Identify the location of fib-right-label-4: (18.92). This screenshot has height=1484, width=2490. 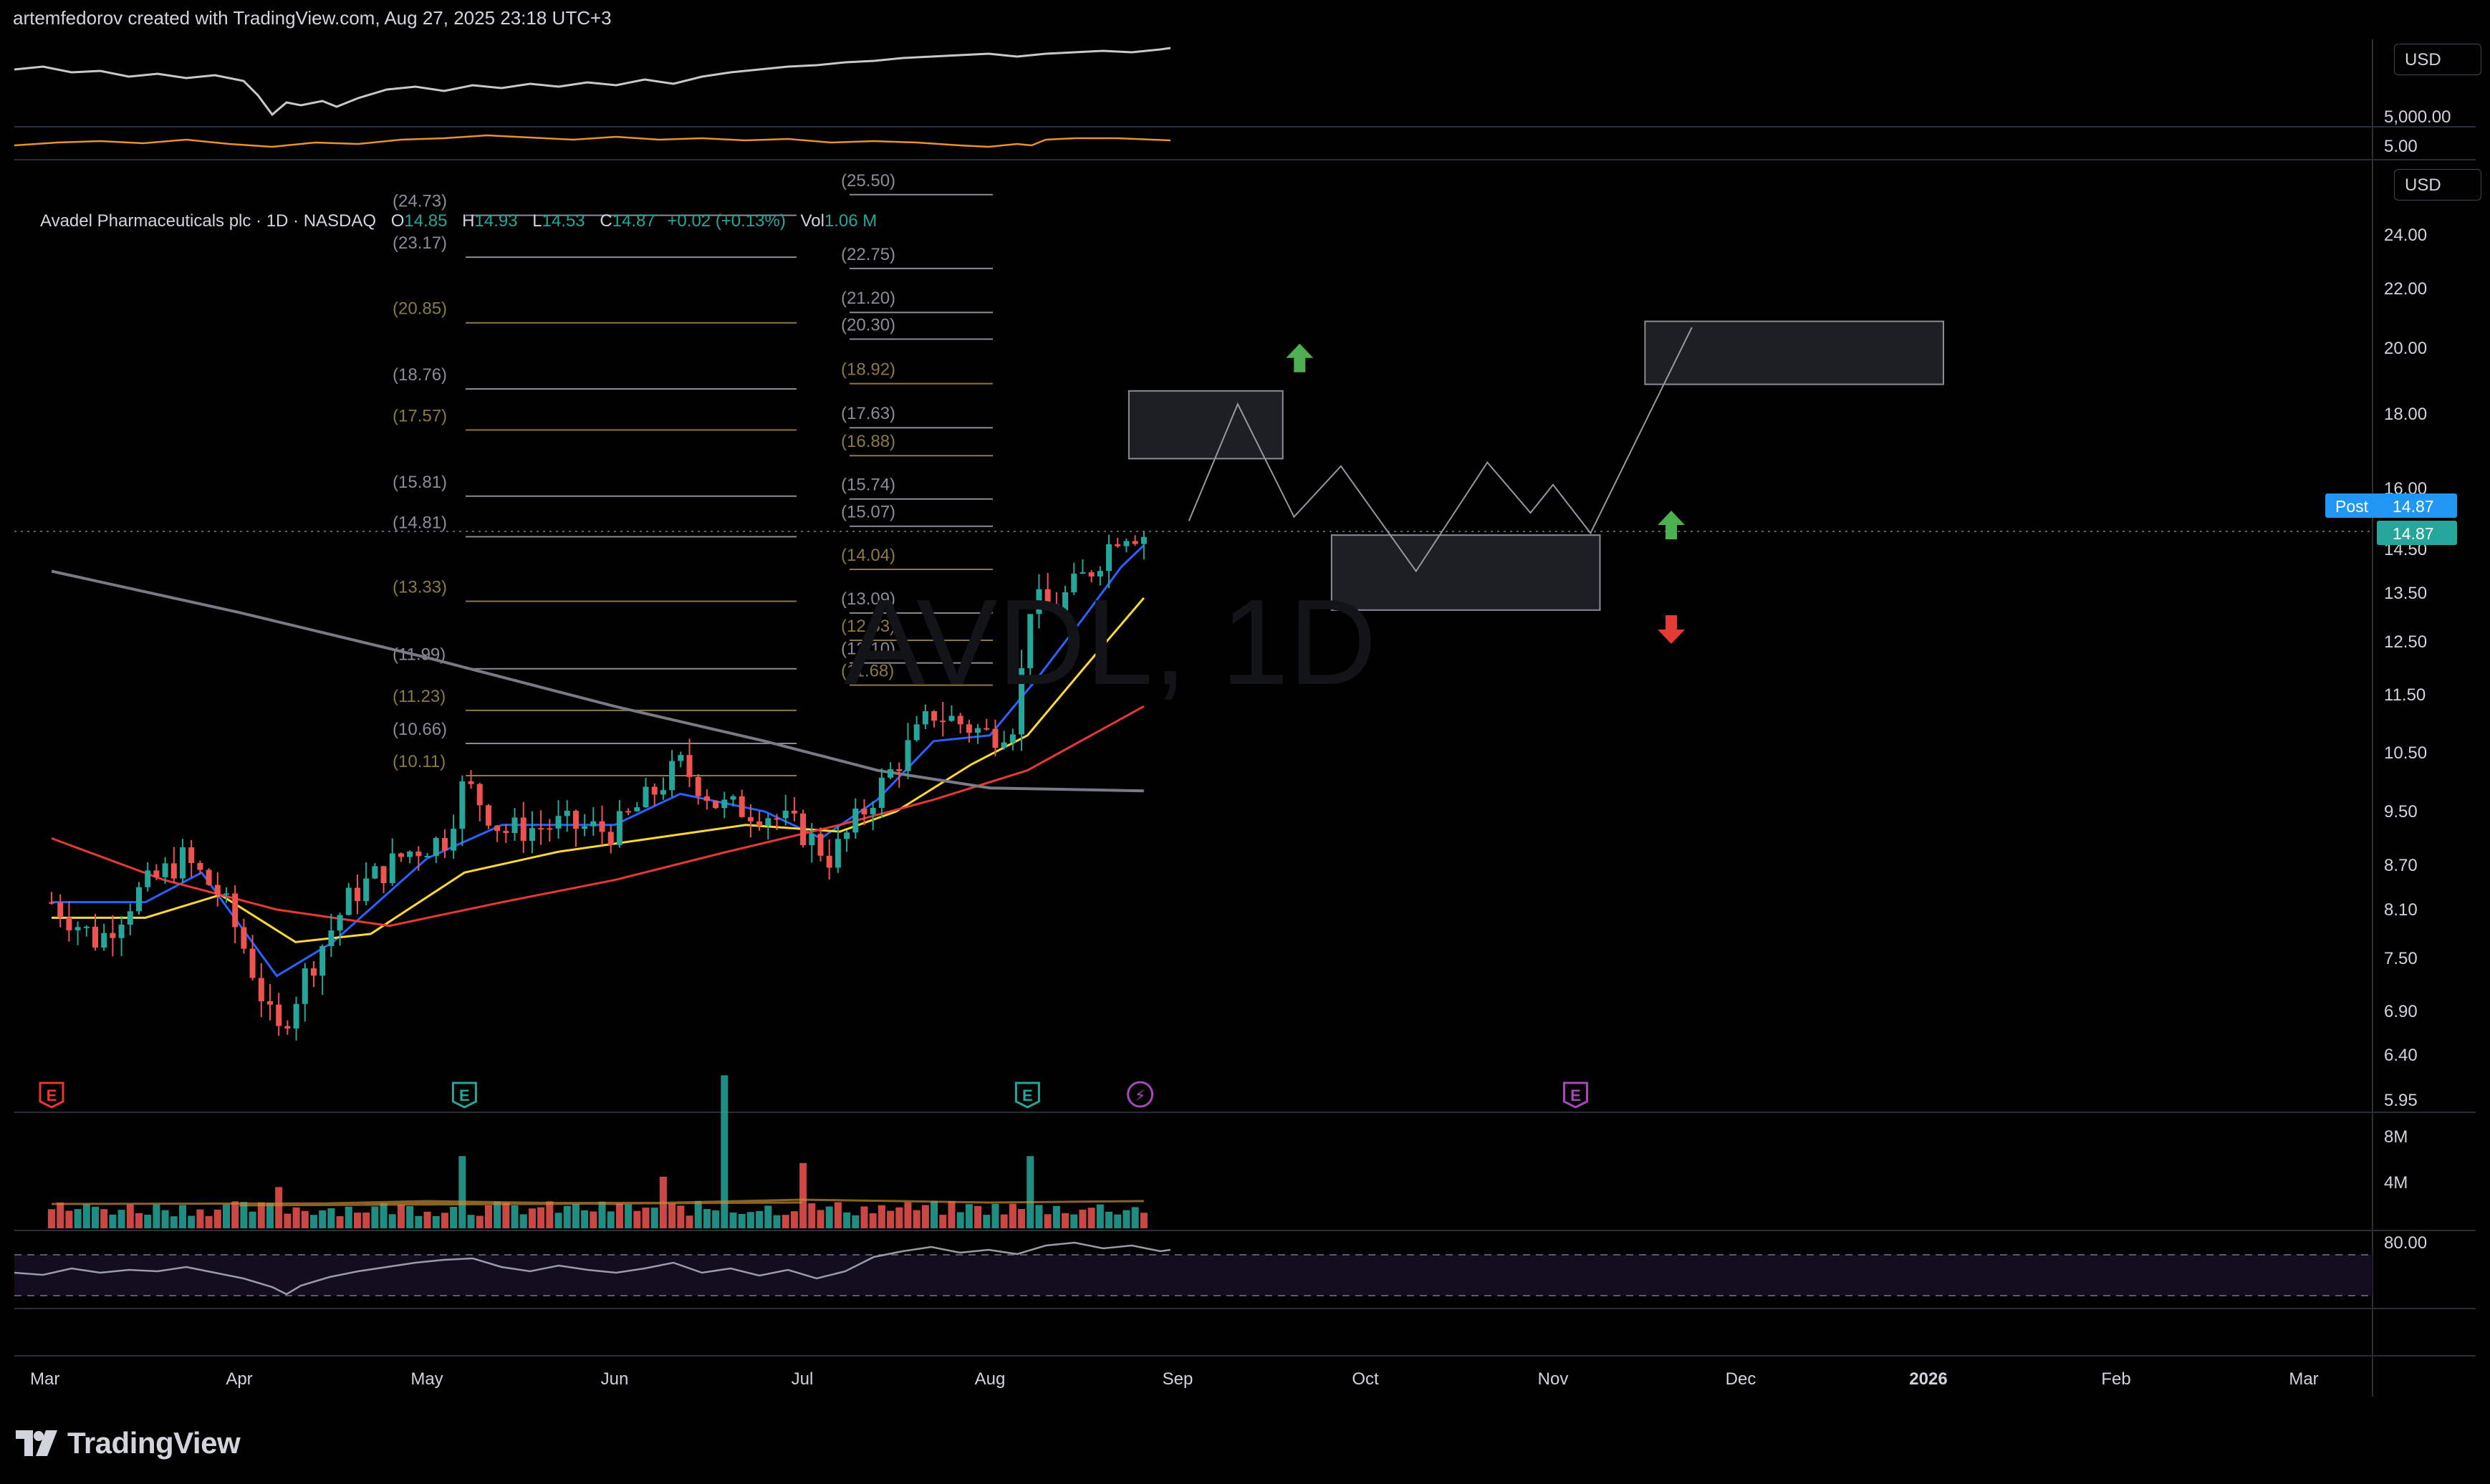
(868, 370).